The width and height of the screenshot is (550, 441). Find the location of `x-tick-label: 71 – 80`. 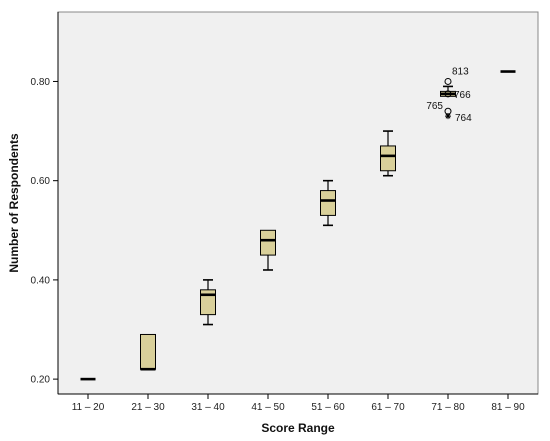

x-tick-label: 71 – 80 is located at coordinates (448, 407).